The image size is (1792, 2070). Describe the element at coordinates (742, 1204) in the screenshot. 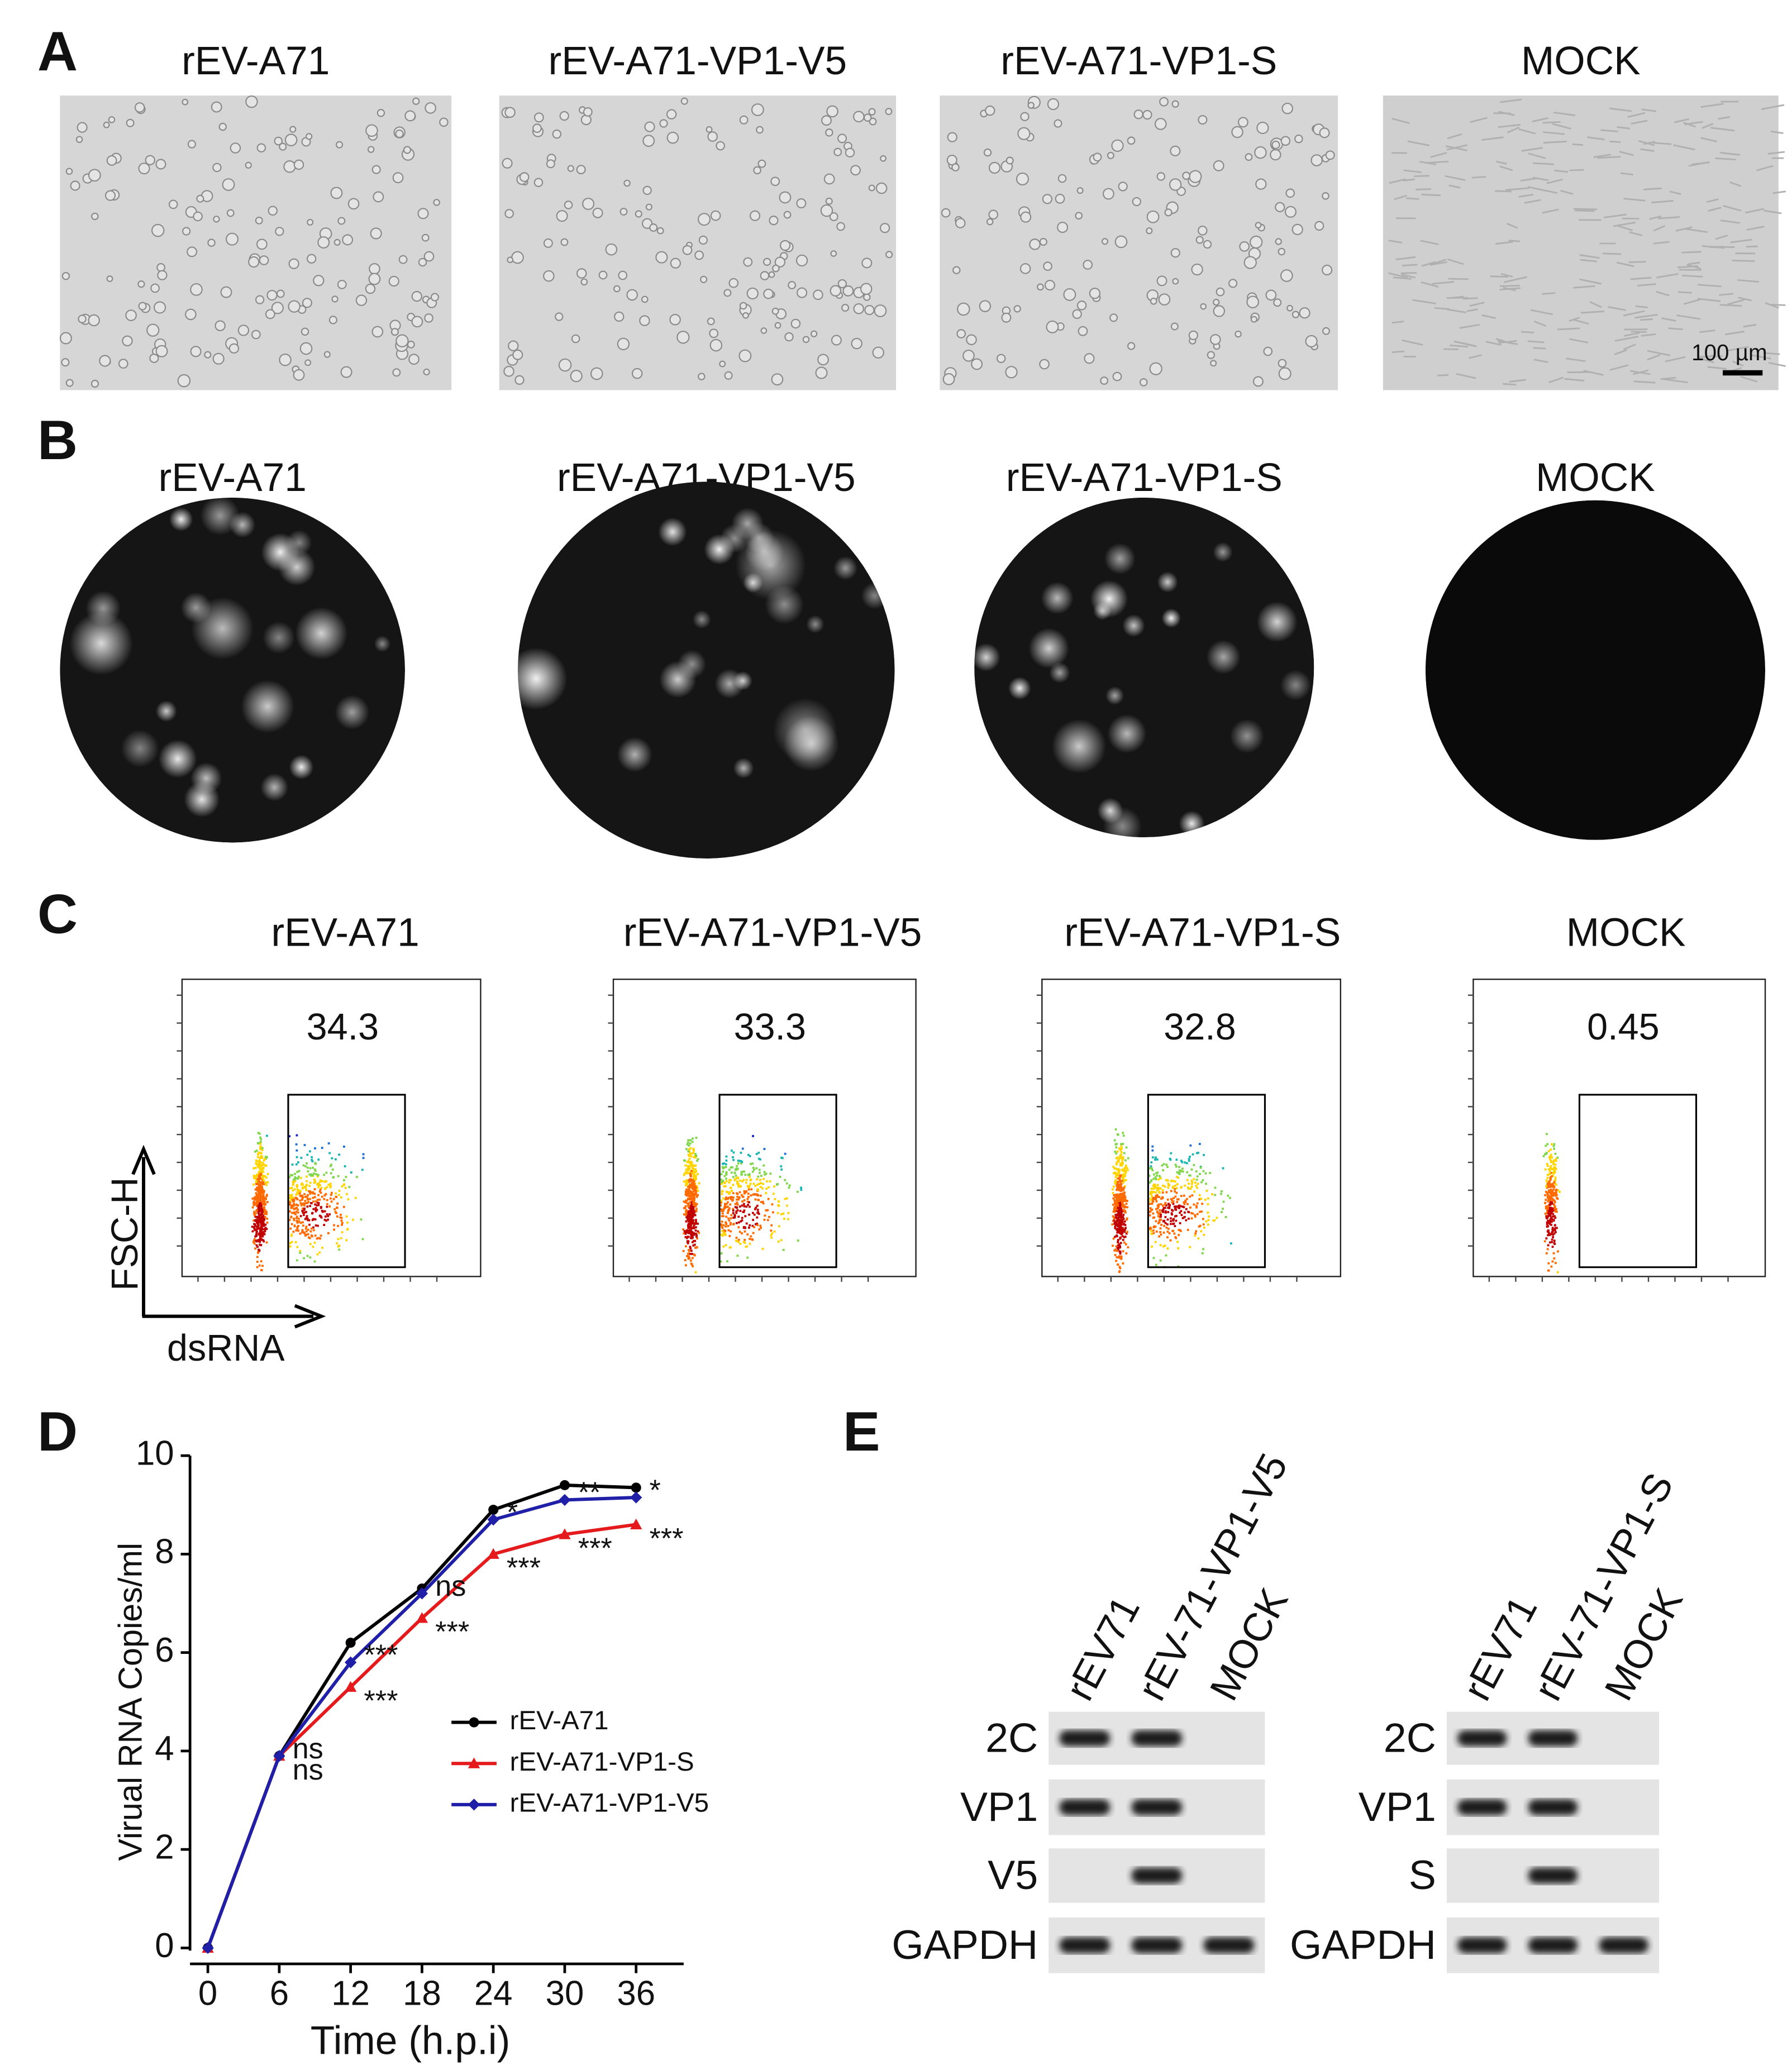

I see `flow-events` at that location.